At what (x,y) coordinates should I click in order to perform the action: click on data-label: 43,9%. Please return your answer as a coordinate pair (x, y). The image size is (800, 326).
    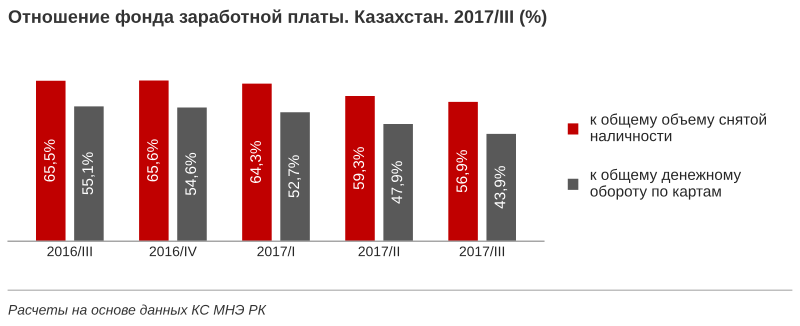
    Looking at the image, I should click on (501, 187).